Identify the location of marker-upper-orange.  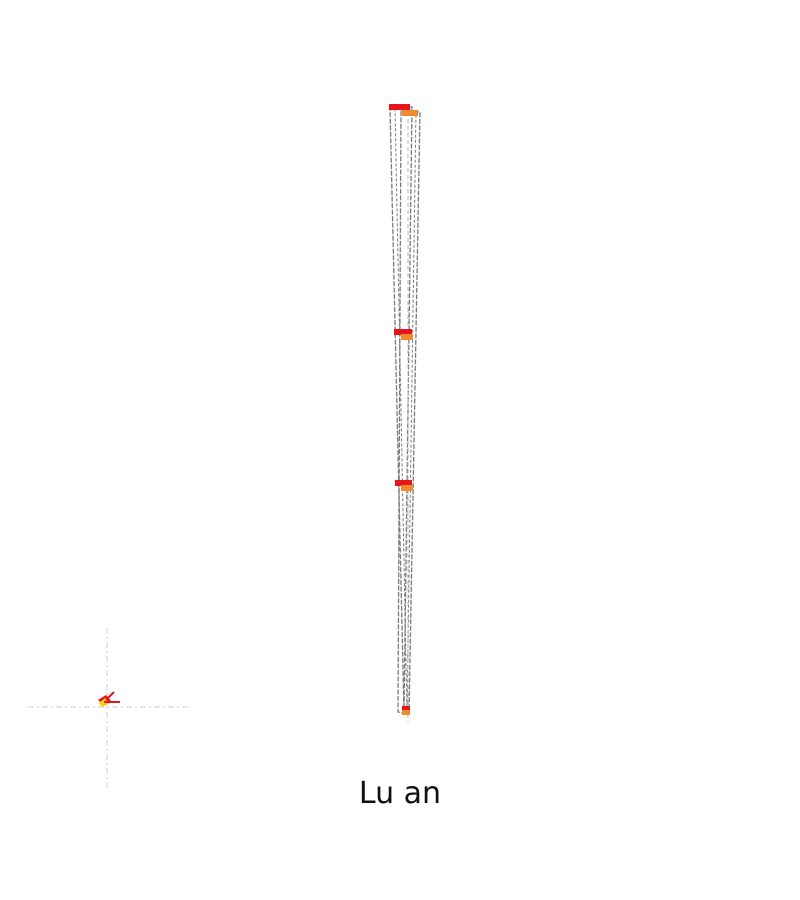
(407, 337).